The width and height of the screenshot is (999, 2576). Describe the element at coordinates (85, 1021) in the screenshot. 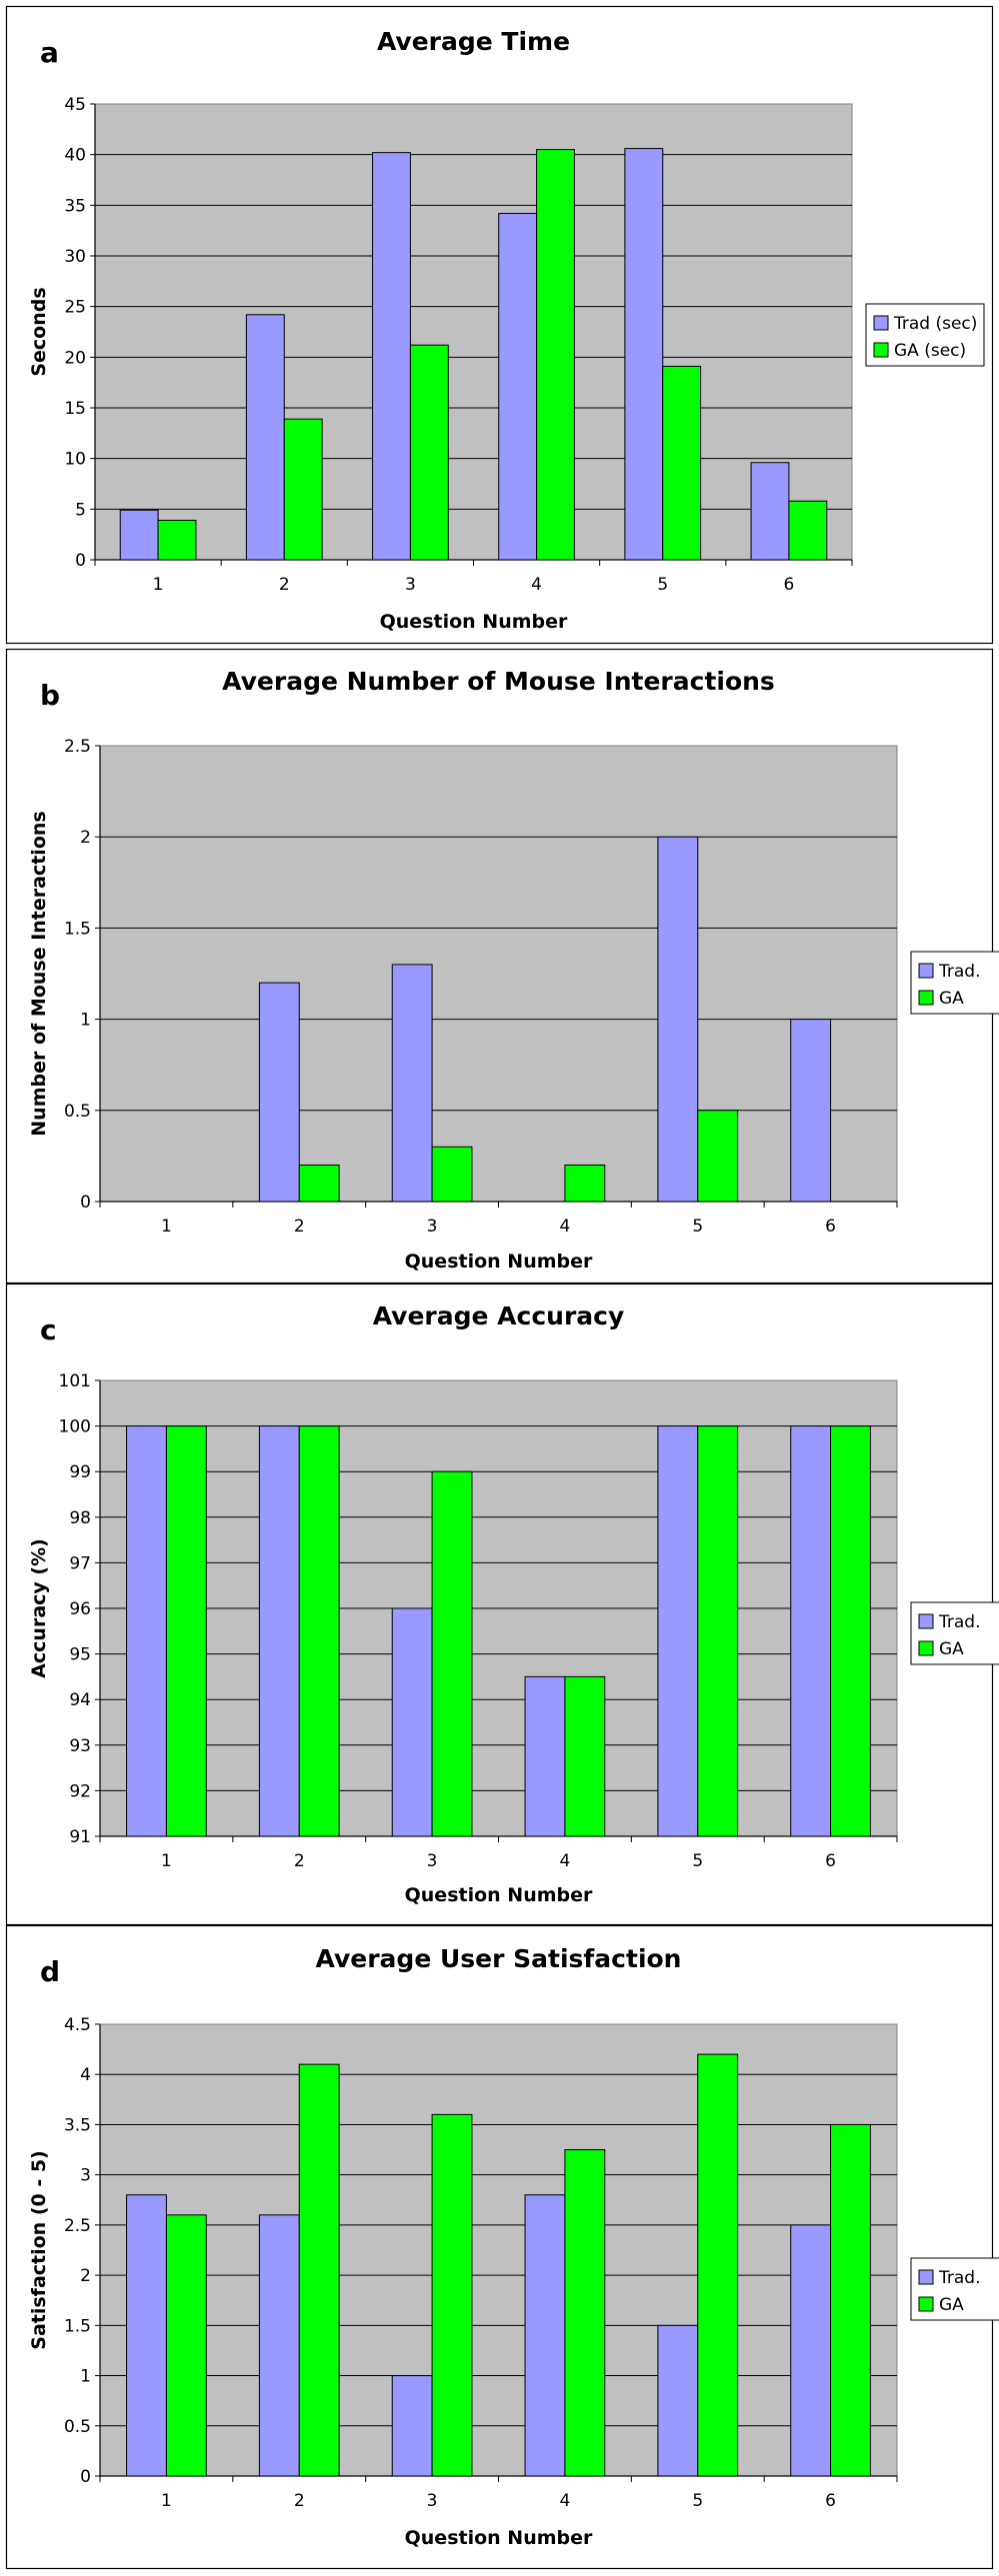

I see `y-tick-label: 1` at that location.